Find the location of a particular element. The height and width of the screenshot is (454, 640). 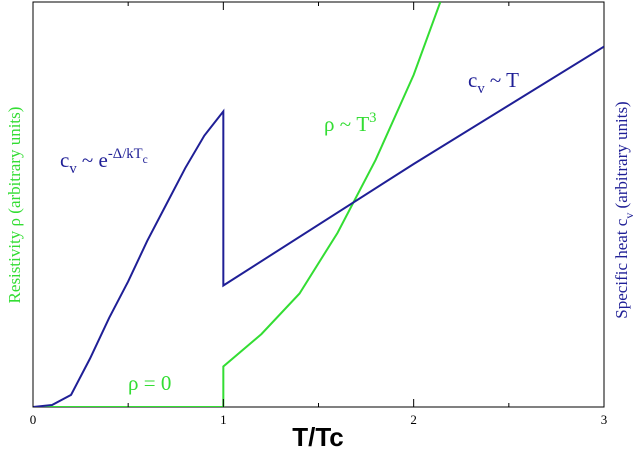

x-tick-label: 3 is located at coordinates (604, 419).